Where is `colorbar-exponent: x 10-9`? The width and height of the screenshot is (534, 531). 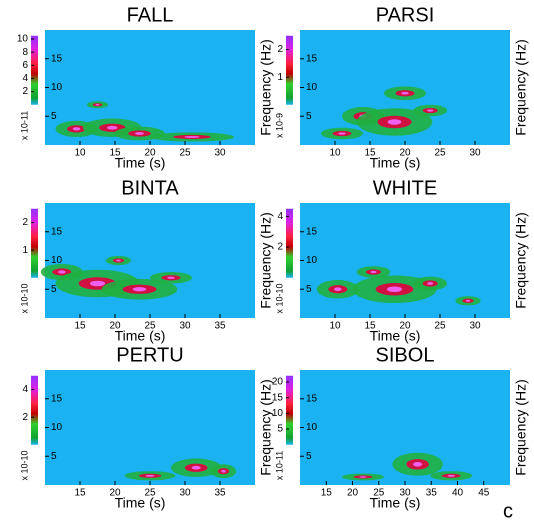
colorbar-exponent: x 10-9 is located at coordinates (279, 125).